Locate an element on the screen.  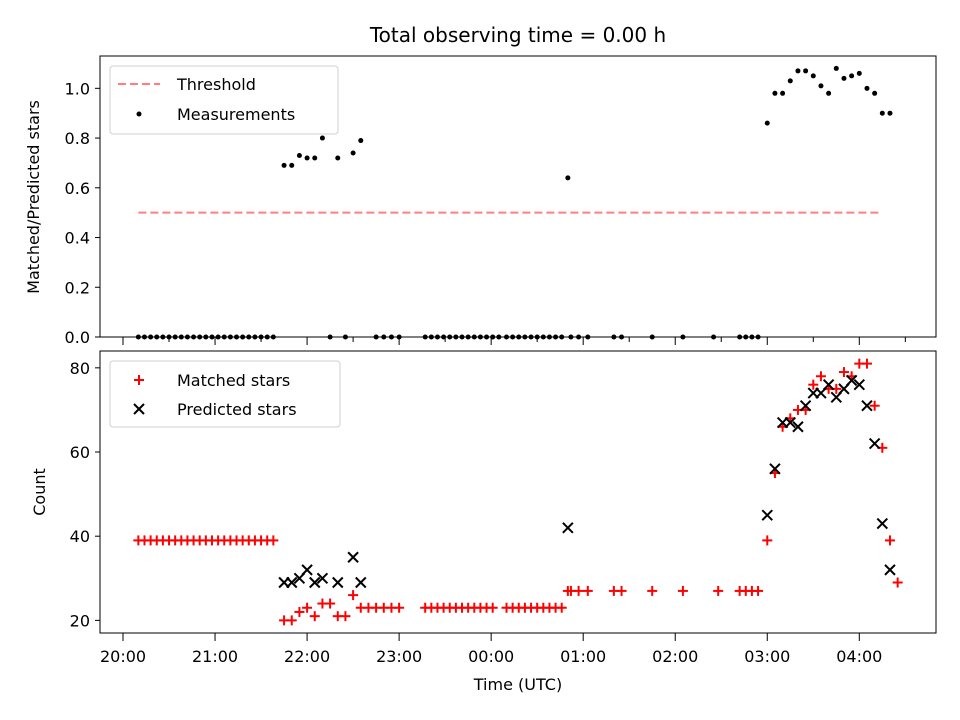
bottom-y-axis-label: Count is located at coordinates (39, 492).